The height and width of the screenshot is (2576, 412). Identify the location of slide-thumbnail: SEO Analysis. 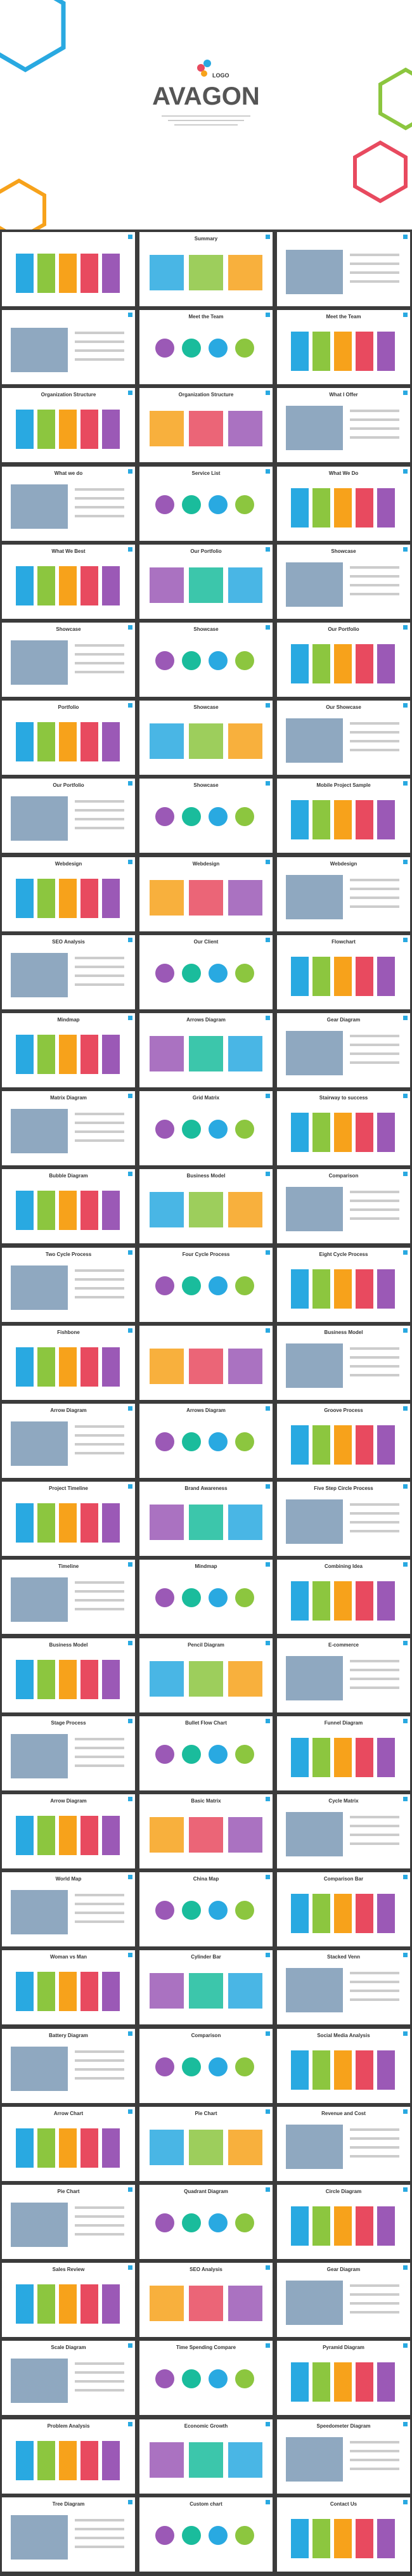
(206, 2300).